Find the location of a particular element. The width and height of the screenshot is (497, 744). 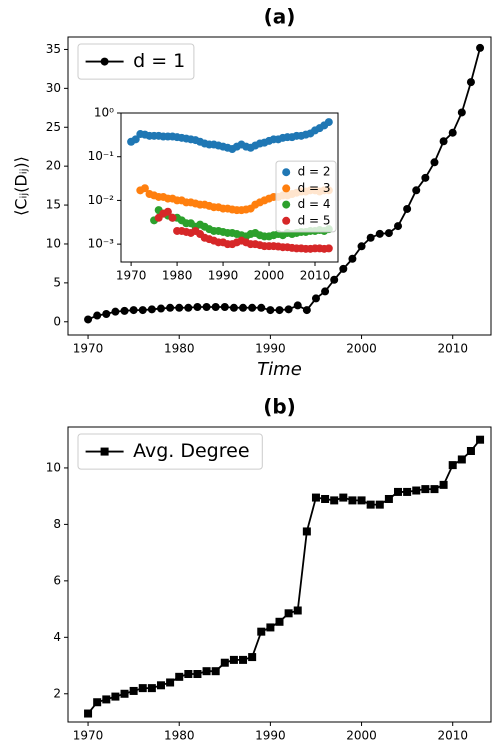

legend-label: Avg. Degree is located at coordinates (191, 451).